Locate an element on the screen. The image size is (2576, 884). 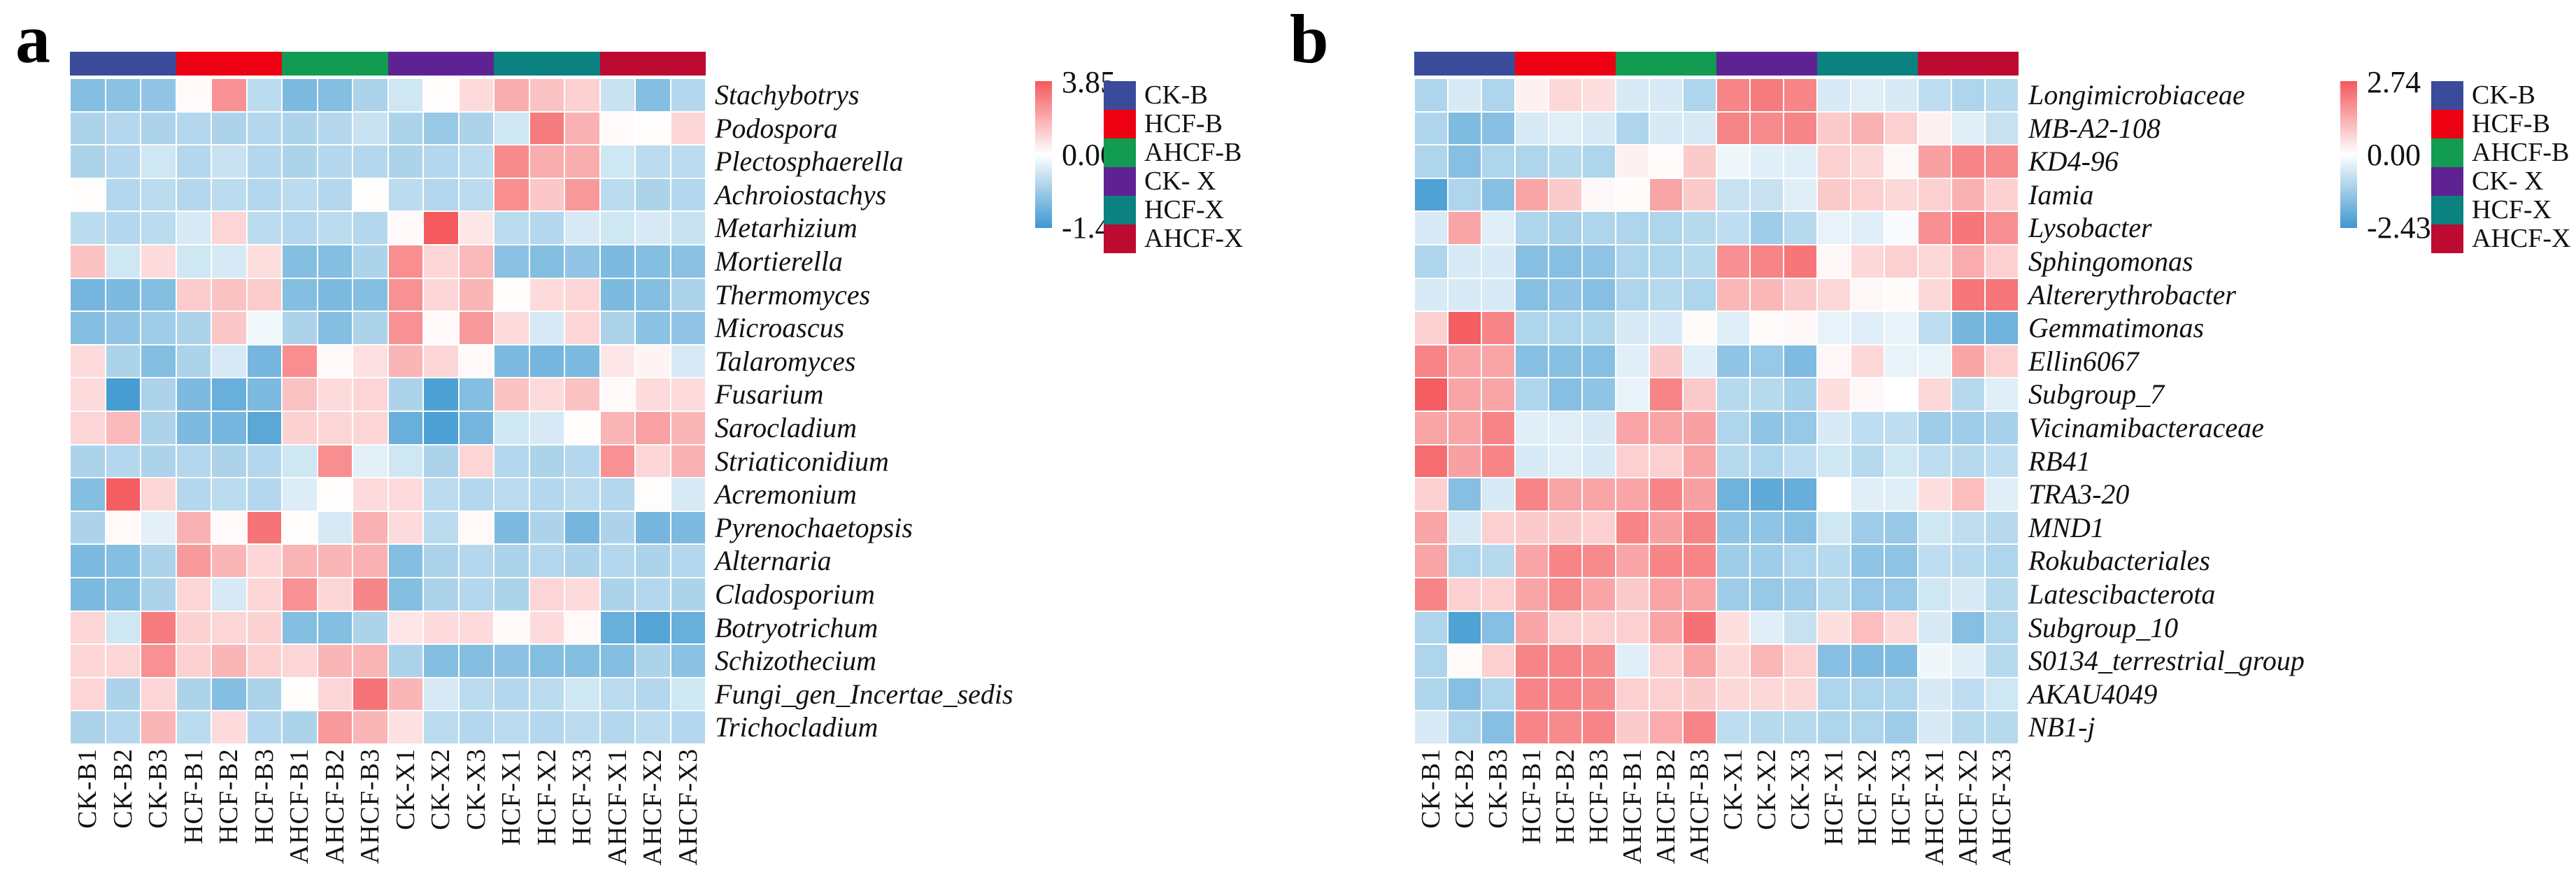
column-label-cell: AHCF-X2 is located at coordinates (1968, 815).